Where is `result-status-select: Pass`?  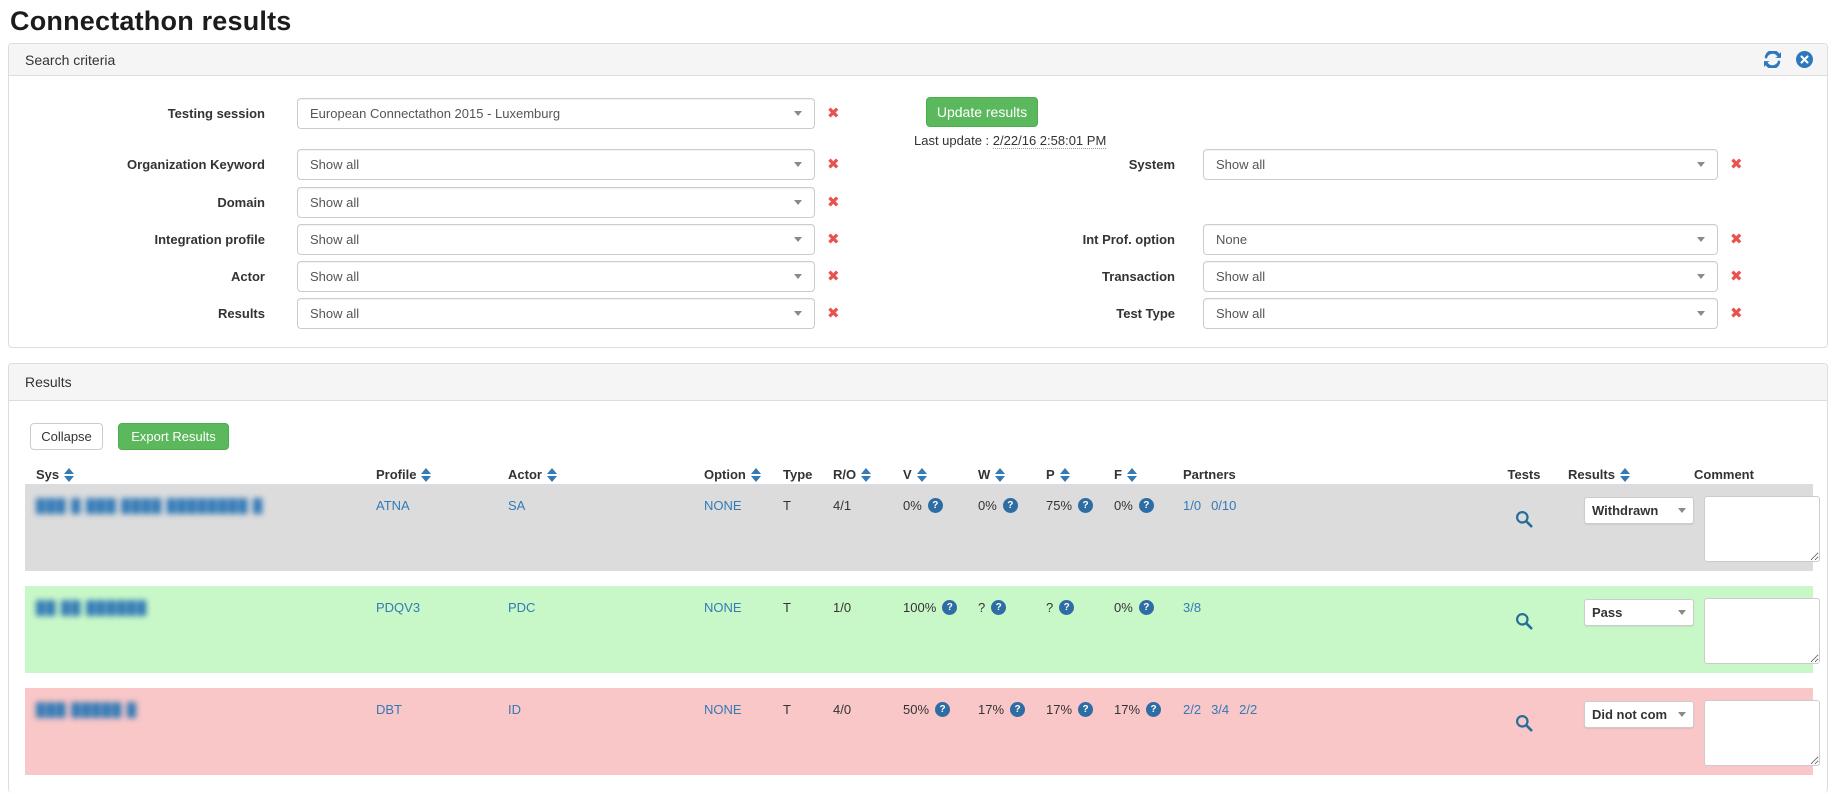 result-status-select: Pass is located at coordinates (1639, 612).